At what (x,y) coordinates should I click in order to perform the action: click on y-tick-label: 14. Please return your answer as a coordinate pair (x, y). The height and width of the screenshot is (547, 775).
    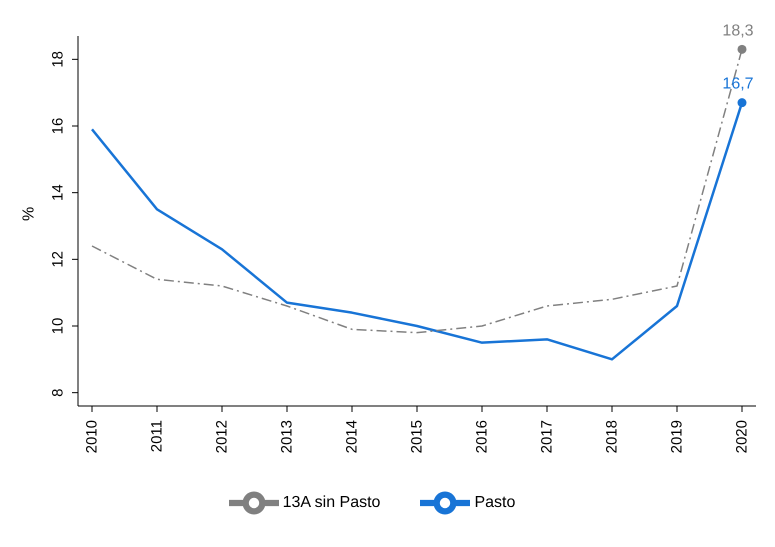
    Looking at the image, I should click on (58, 193).